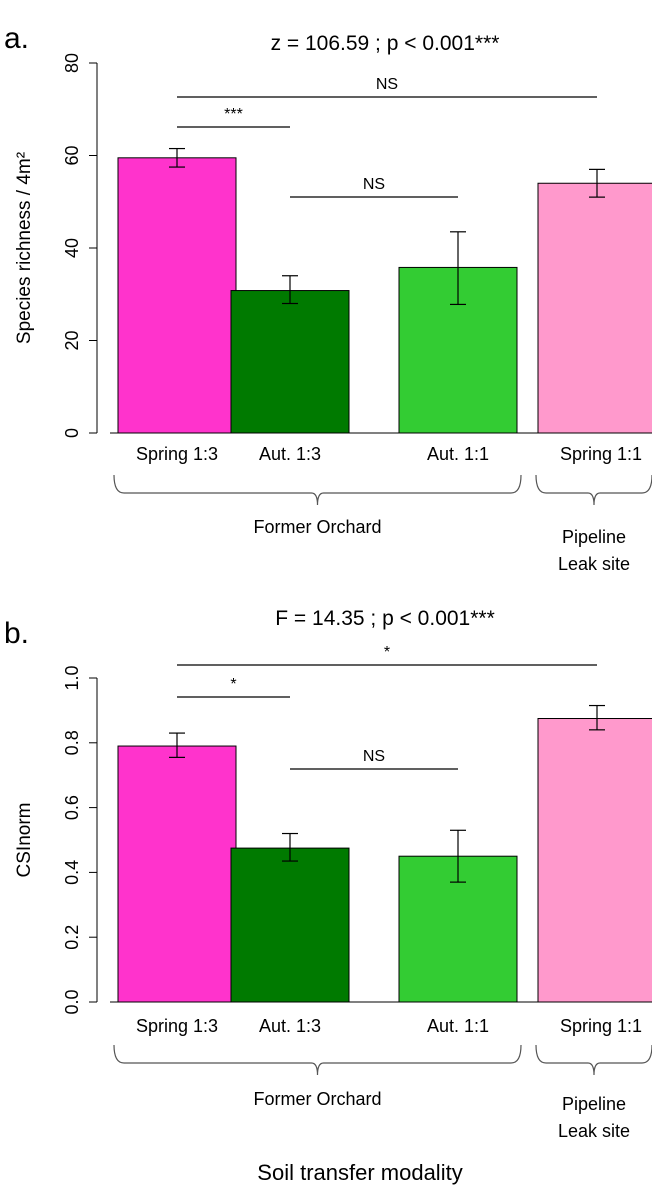 The width and height of the screenshot is (652, 1195). Describe the element at coordinates (72, 937) in the screenshot. I see `y-tick-label: 0.2` at that location.